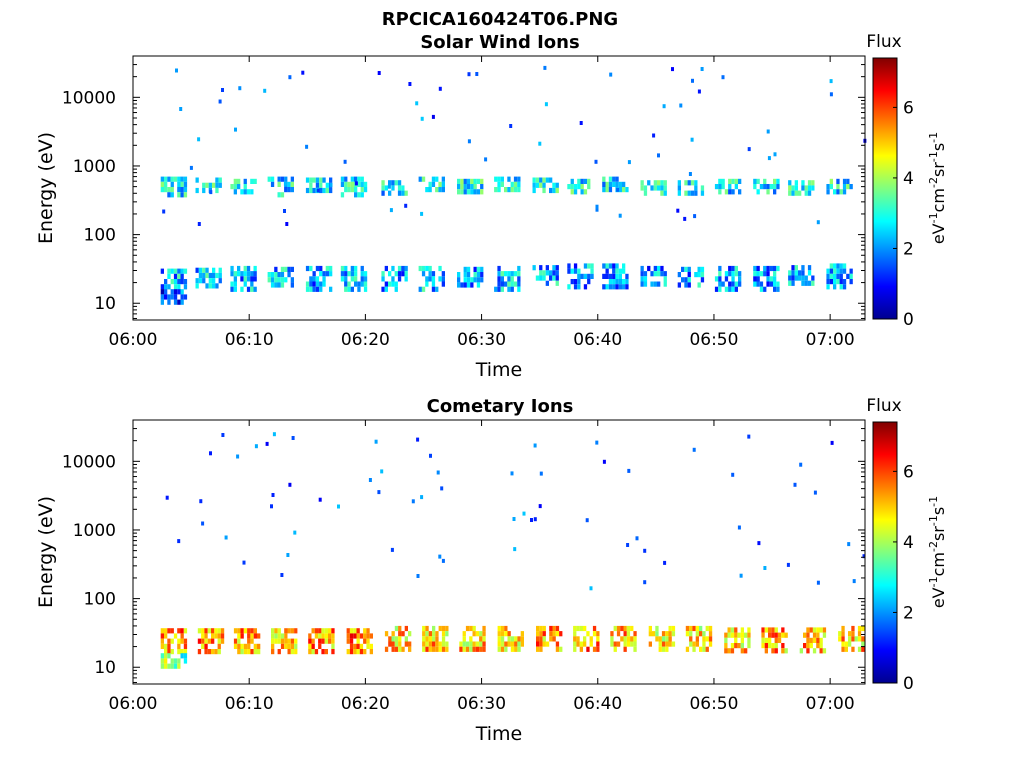  I want to click on x-tick-label: 06:50, so click(713, 704).